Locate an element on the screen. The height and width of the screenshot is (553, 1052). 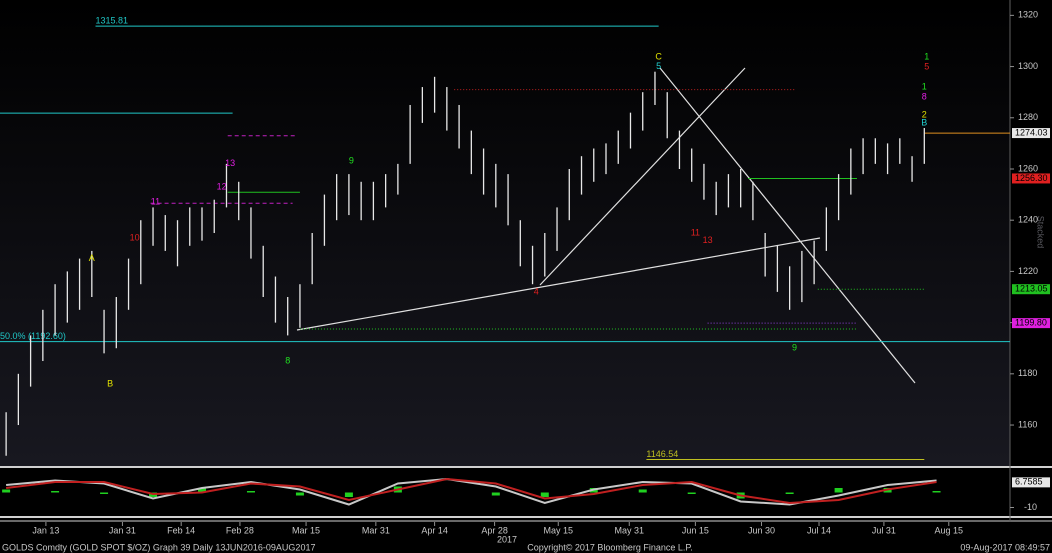
price-tag-label: 1213.05 is located at coordinates (1031, 289).